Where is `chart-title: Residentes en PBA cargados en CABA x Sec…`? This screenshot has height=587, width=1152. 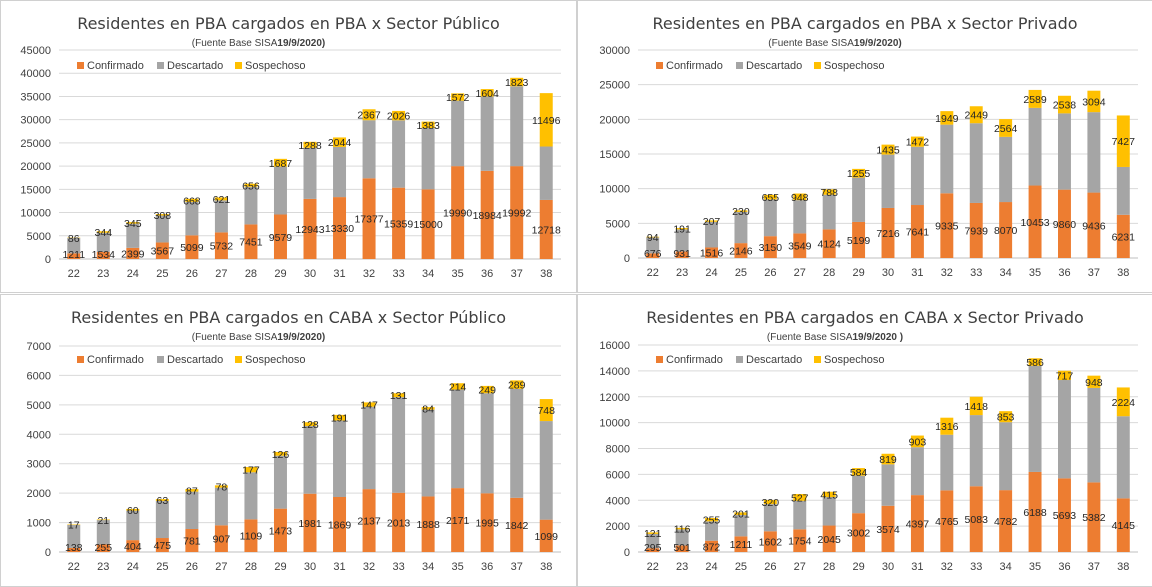 chart-title: Residentes en PBA cargados en CABA x Sec… is located at coordinates (288, 317).